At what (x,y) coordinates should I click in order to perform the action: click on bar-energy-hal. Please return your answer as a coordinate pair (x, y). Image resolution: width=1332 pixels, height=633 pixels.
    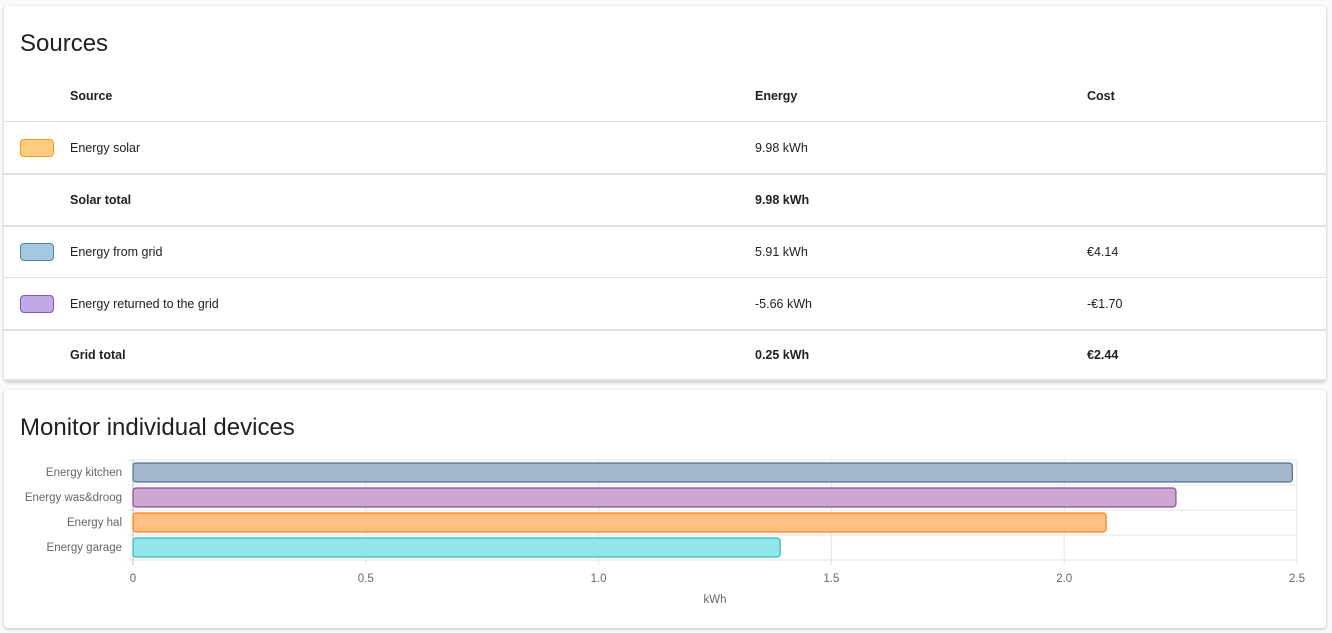
    Looking at the image, I should click on (619, 522).